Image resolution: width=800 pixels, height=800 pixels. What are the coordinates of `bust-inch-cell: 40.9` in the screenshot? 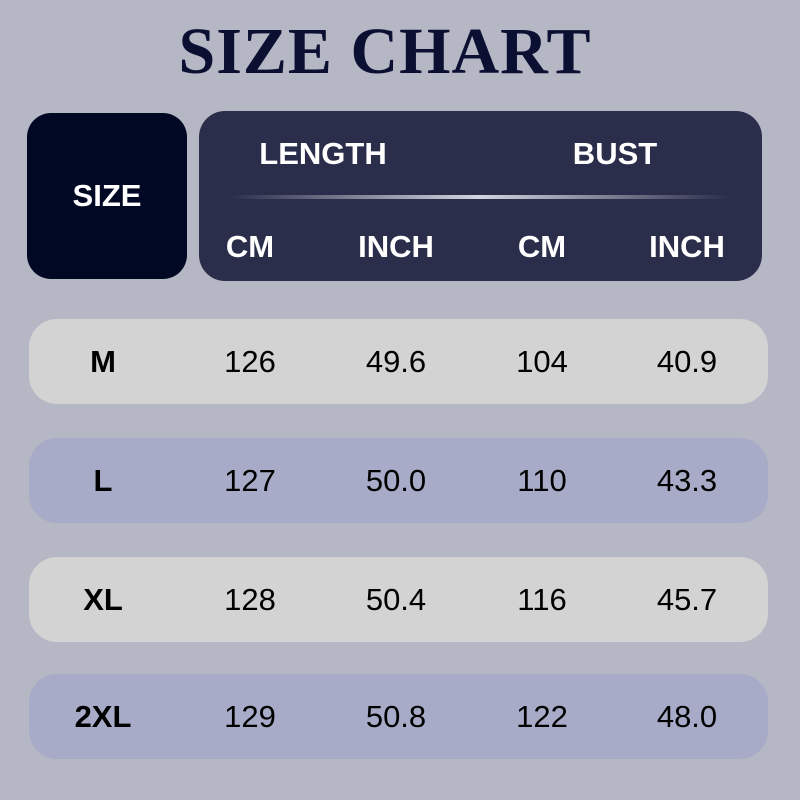 It's located at (687, 361).